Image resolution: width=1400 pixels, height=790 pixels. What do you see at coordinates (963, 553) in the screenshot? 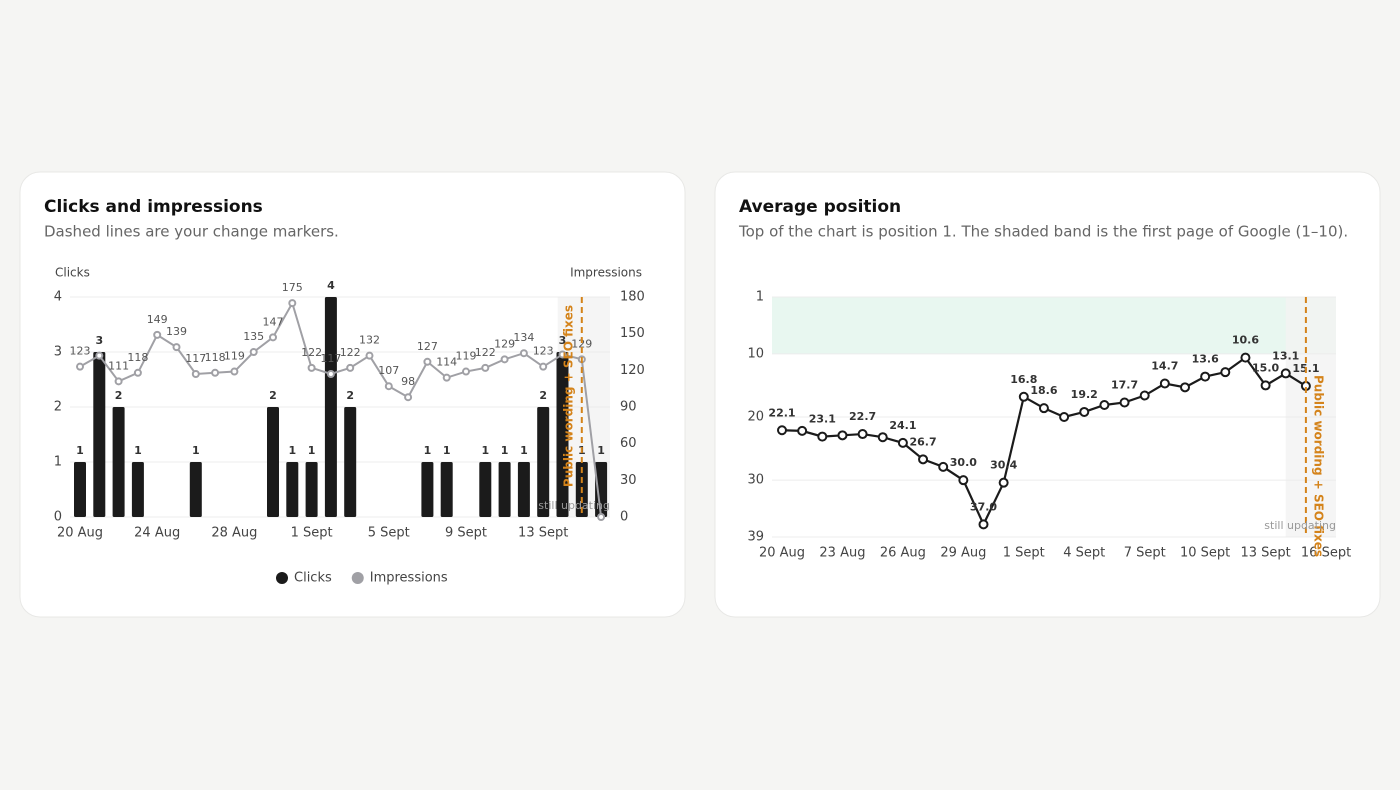
I see `x-tick-label: 29 Aug` at bounding box center [963, 553].